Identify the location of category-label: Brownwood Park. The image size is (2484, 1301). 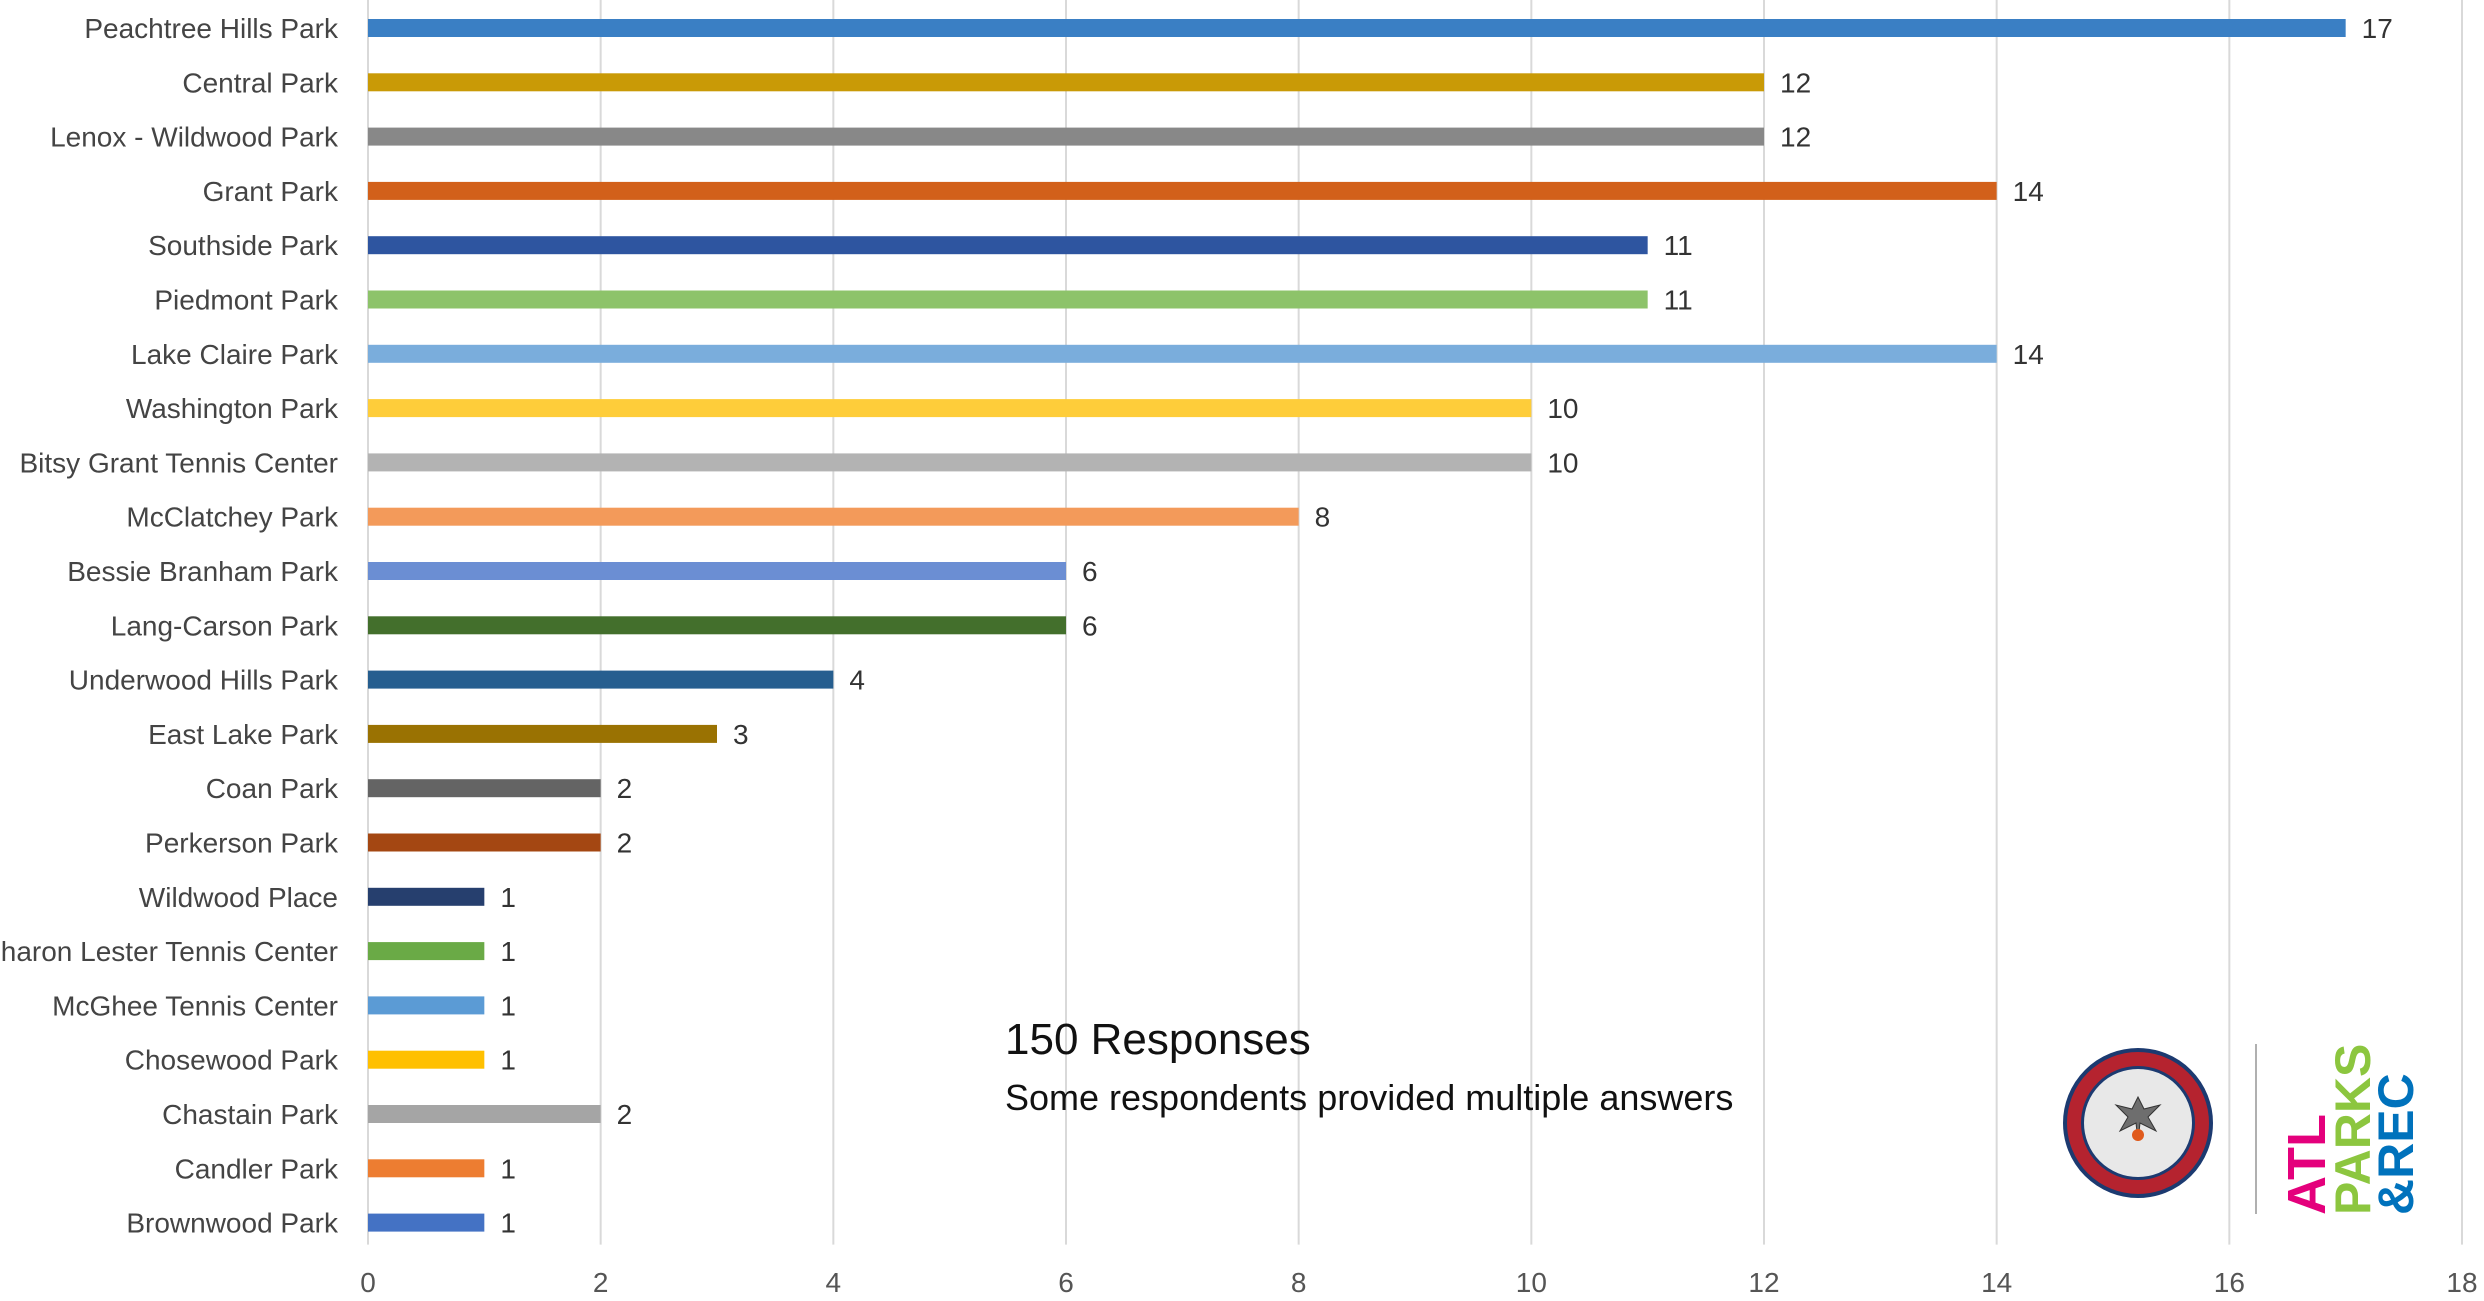
(232, 1223).